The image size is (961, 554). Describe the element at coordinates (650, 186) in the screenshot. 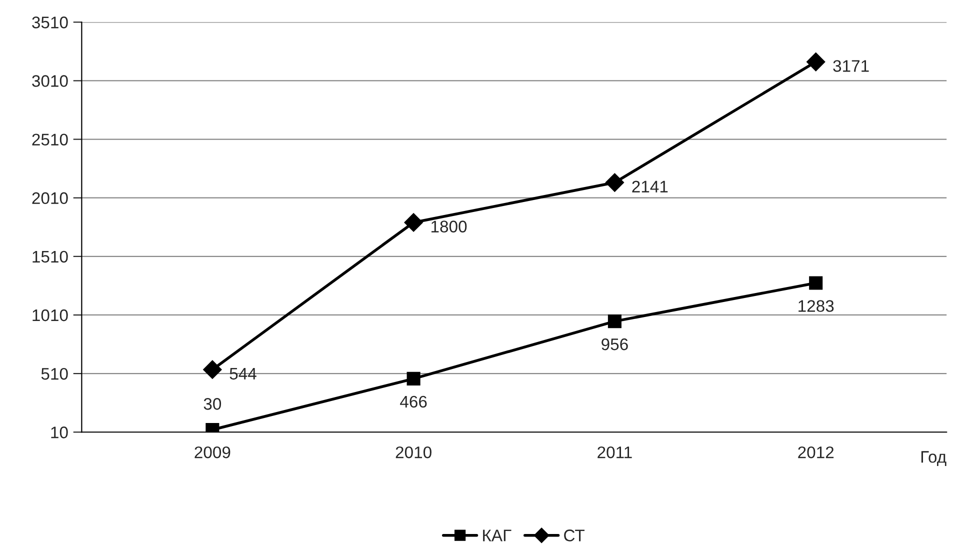

I see `data-label: 2141` at that location.